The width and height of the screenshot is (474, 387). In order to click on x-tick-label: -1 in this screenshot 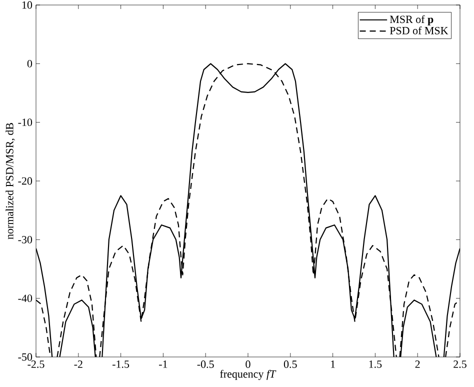, I will do `click(163, 364)`.